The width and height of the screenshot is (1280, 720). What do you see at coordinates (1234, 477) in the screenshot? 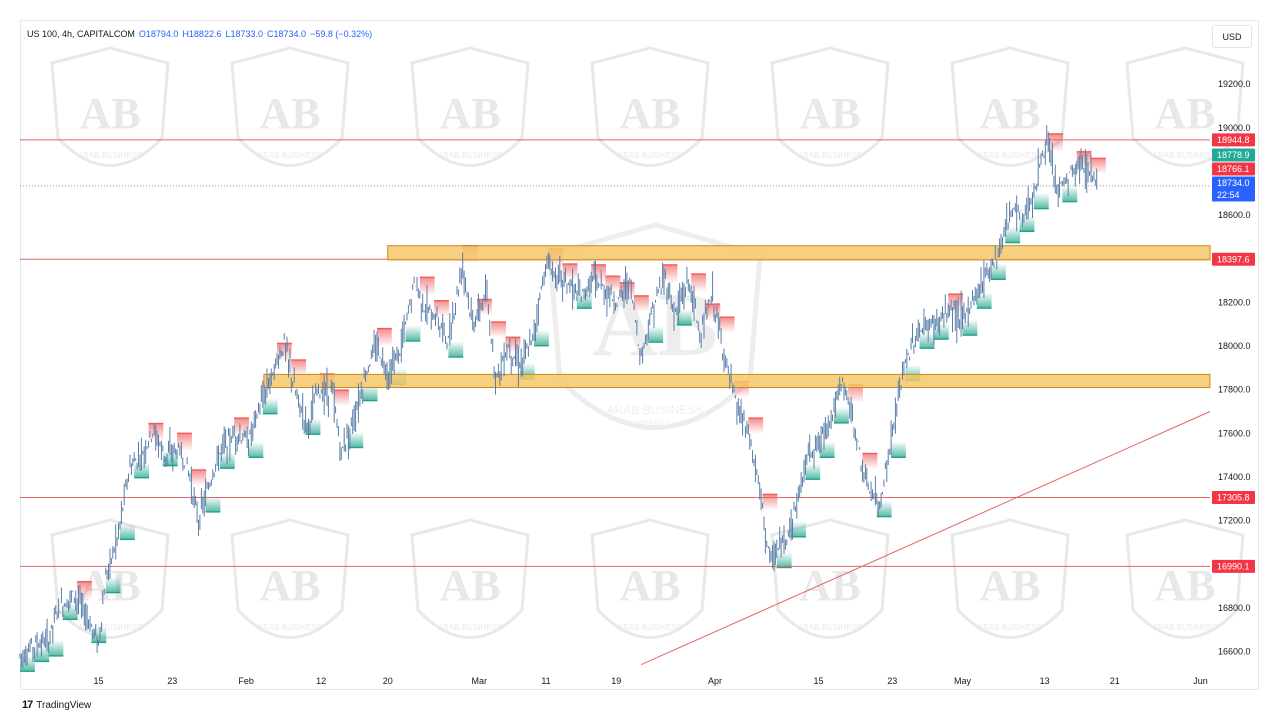
I see `y-tick-label: 17400.0` at bounding box center [1234, 477].